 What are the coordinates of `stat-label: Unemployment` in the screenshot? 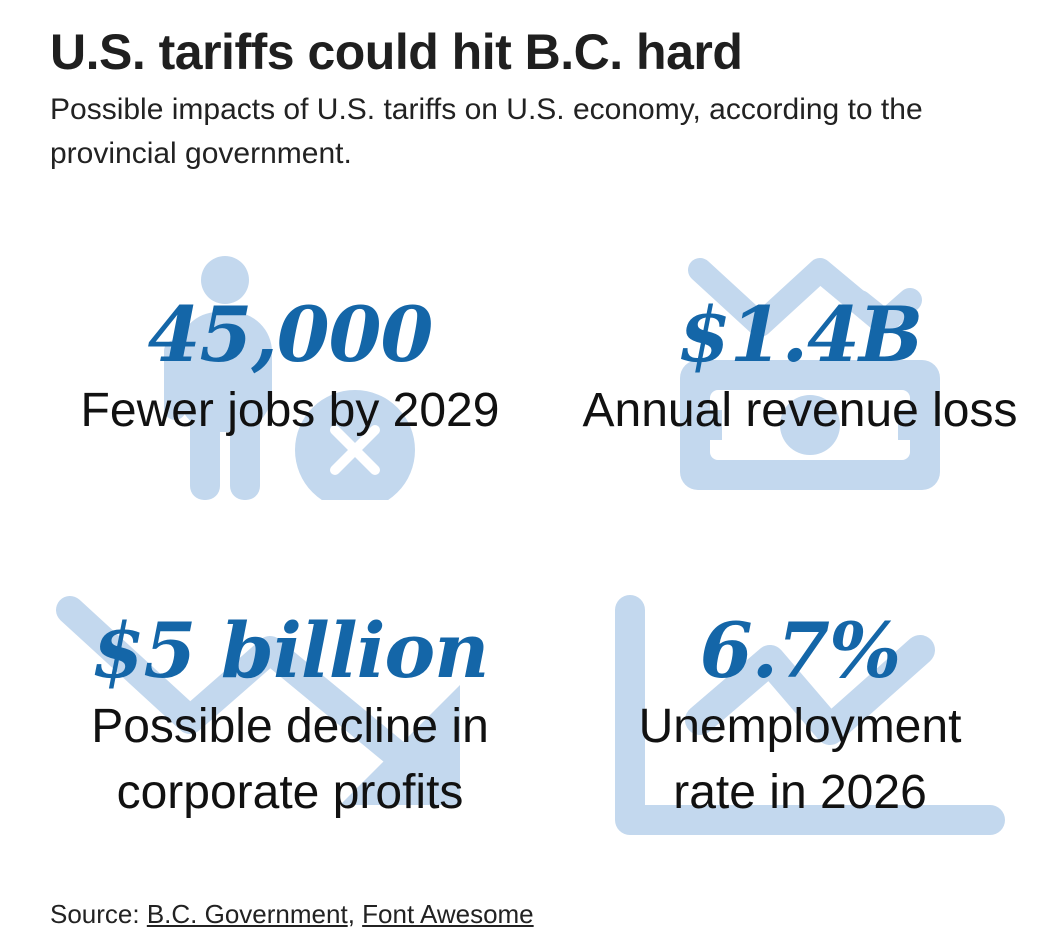 It's located at (800, 726).